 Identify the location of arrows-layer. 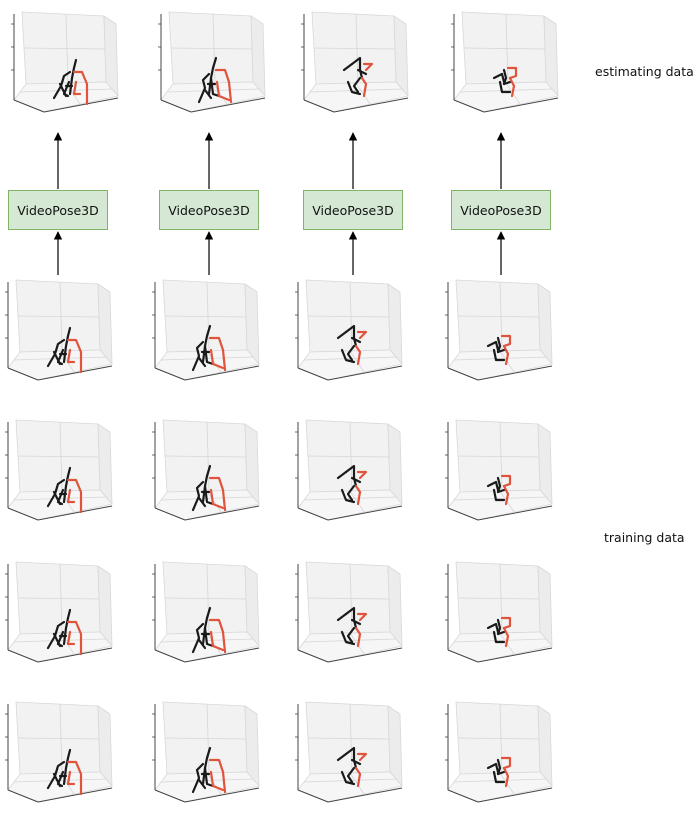
(279, 203).